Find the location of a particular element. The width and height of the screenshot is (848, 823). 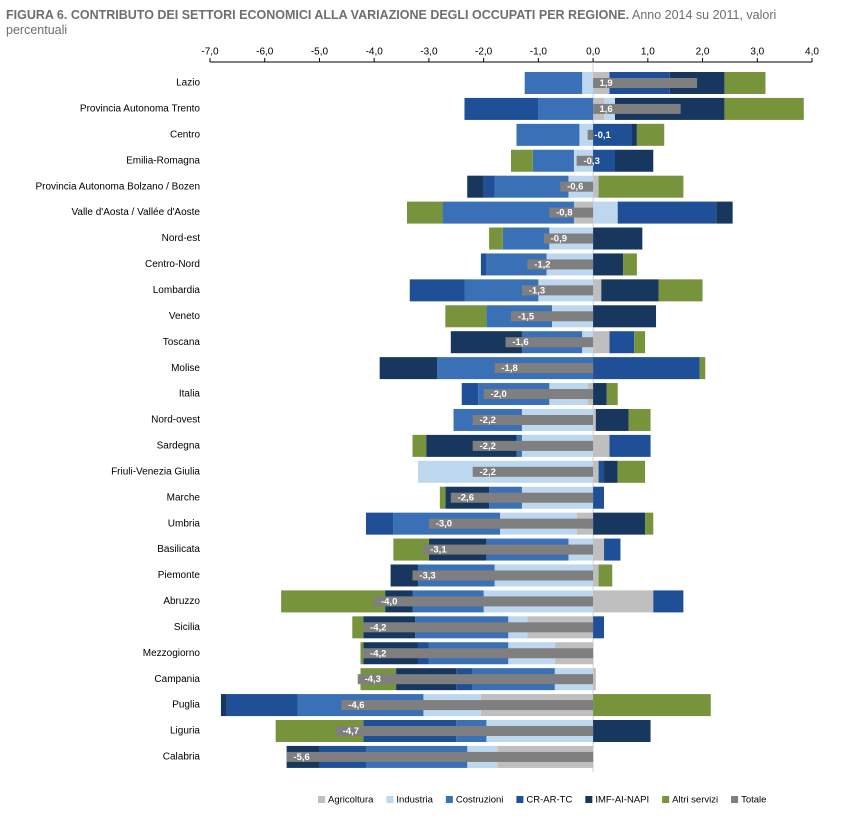

category-label: Molise is located at coordinates (185, 368).